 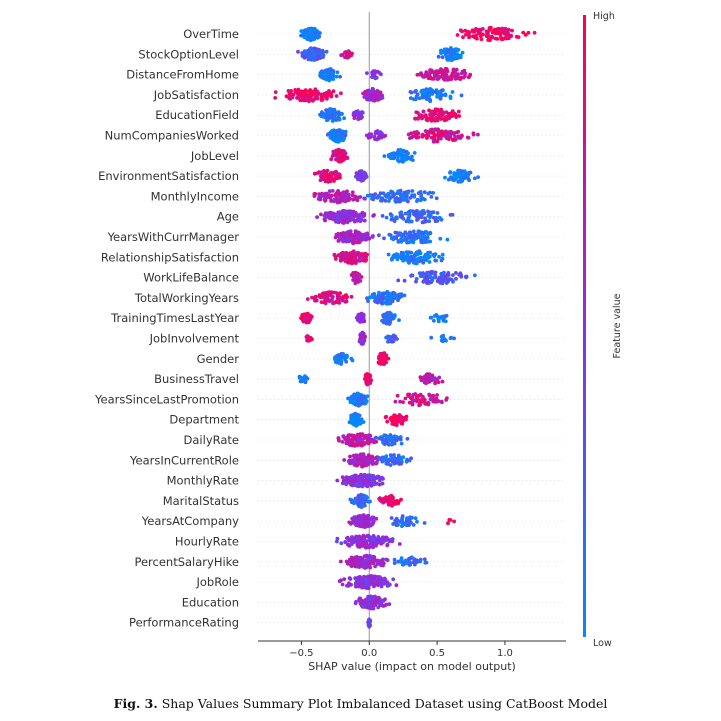 What do you see at coordinates (195, 196) in the screenshot?
I see `feature-label: MonthlyIncome` at bounding box center [195, 196].